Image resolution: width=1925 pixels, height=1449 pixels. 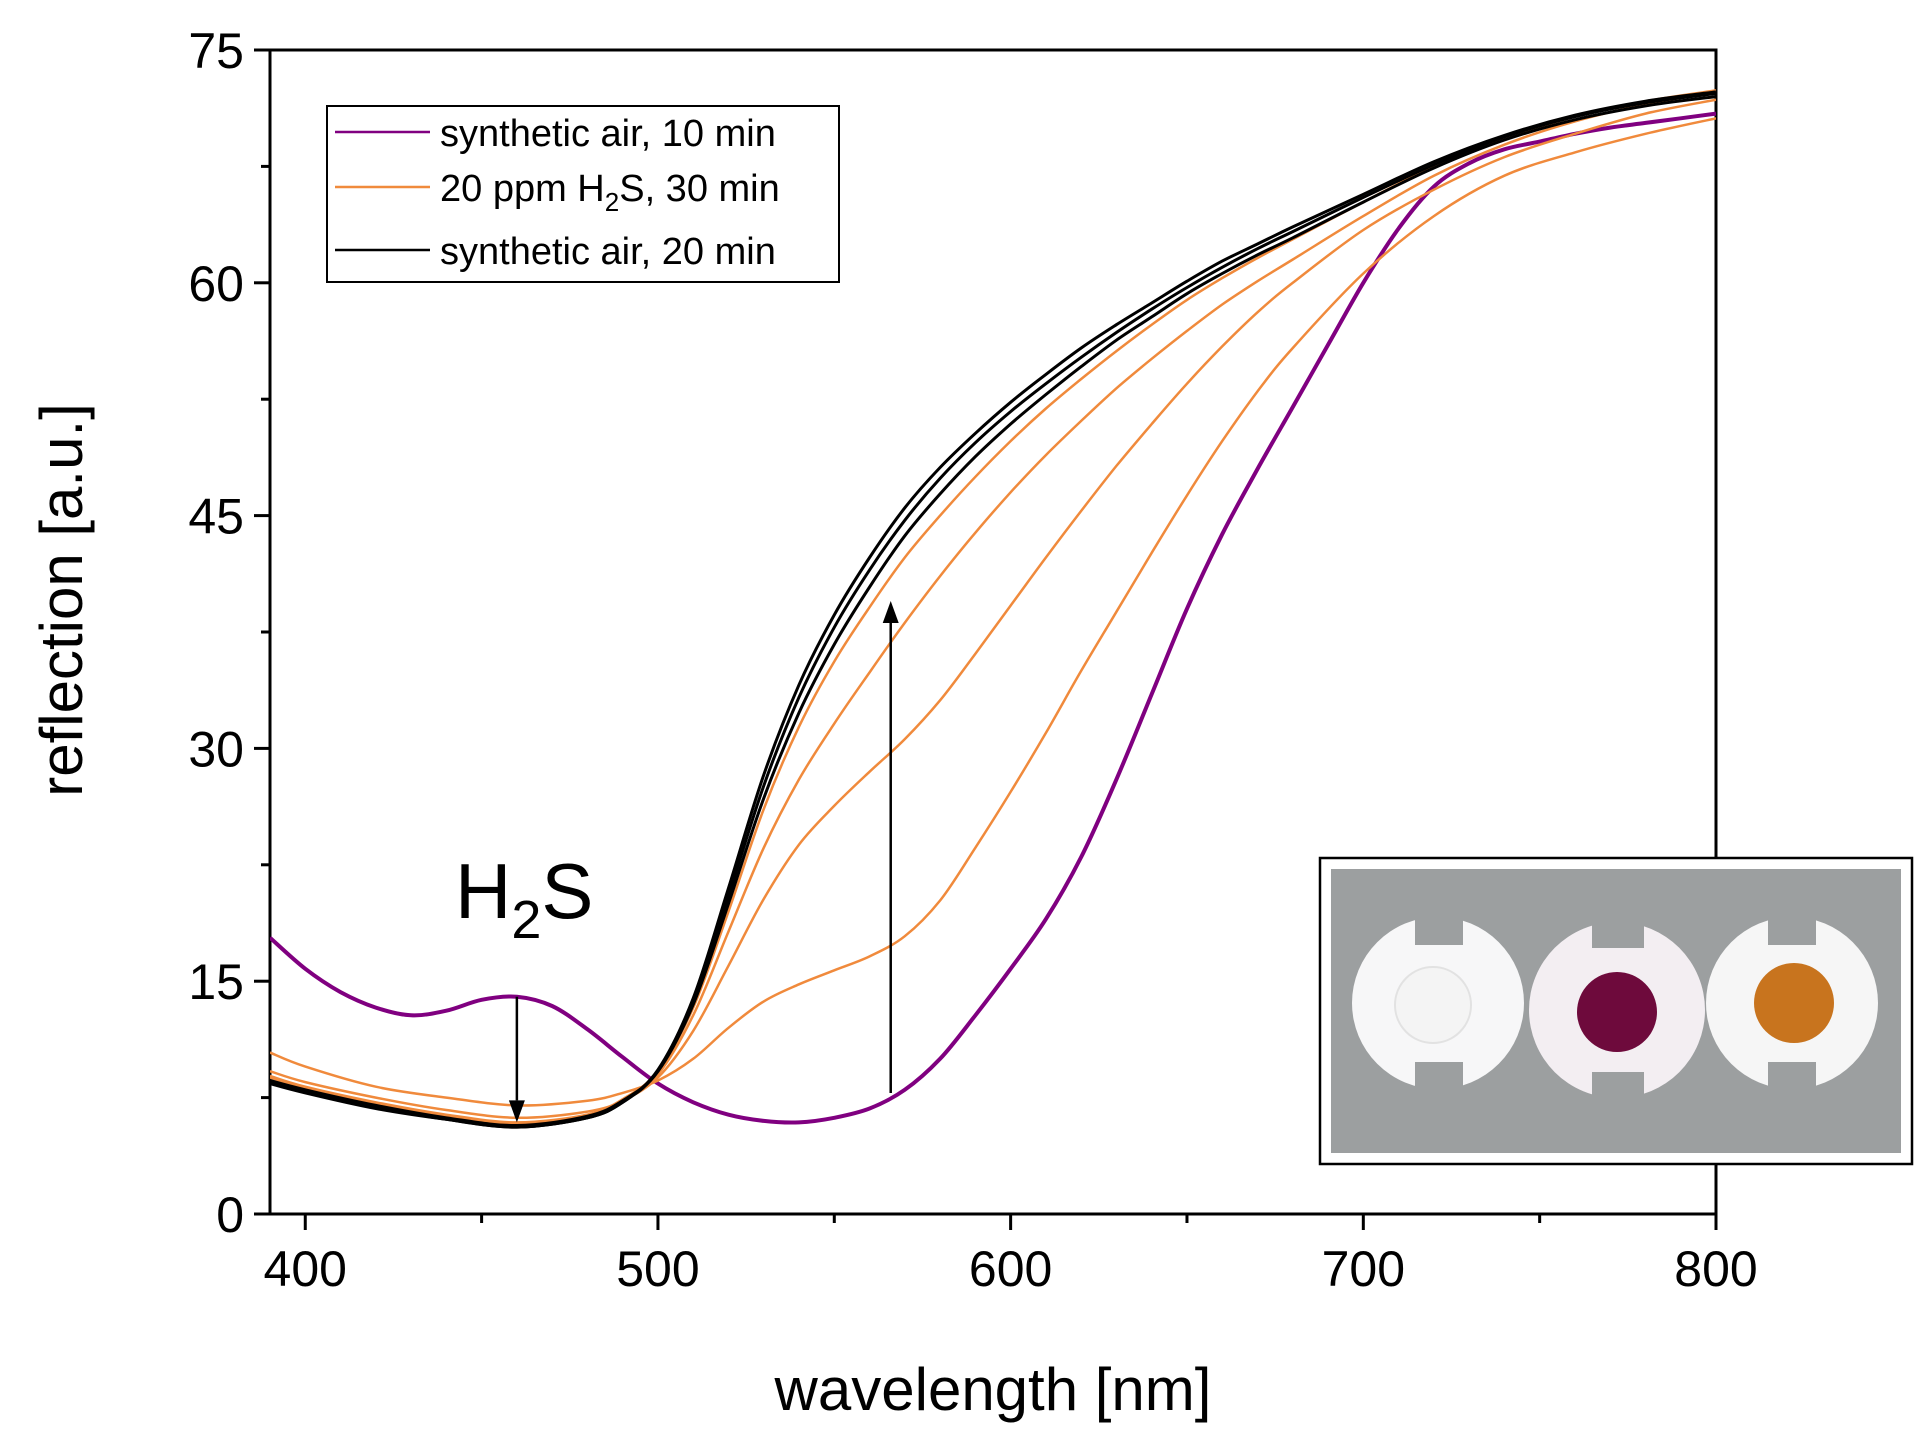 I want to click on sample-purple, so click(x=1617, y=1011).